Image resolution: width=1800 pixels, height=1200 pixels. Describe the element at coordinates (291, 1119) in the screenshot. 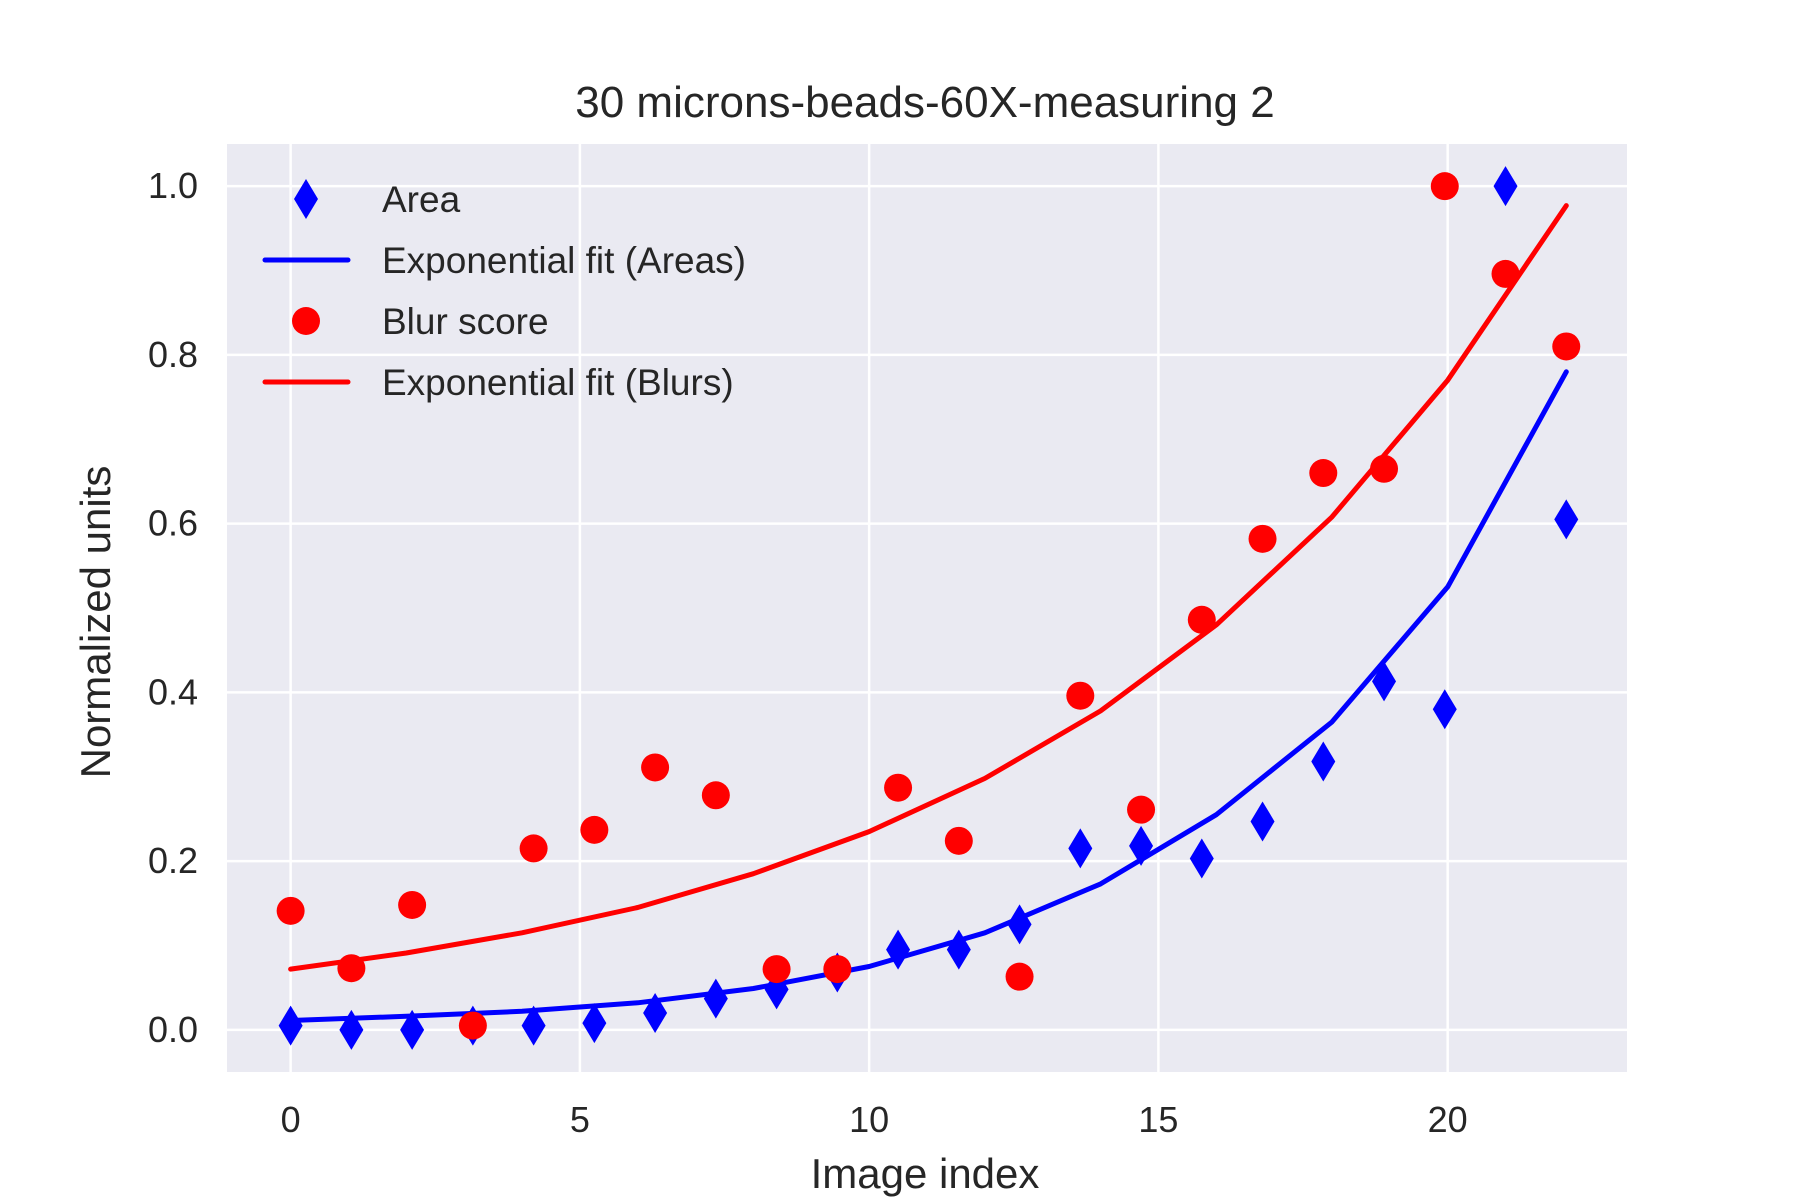

I see `x-tick-label: 0` at that location.